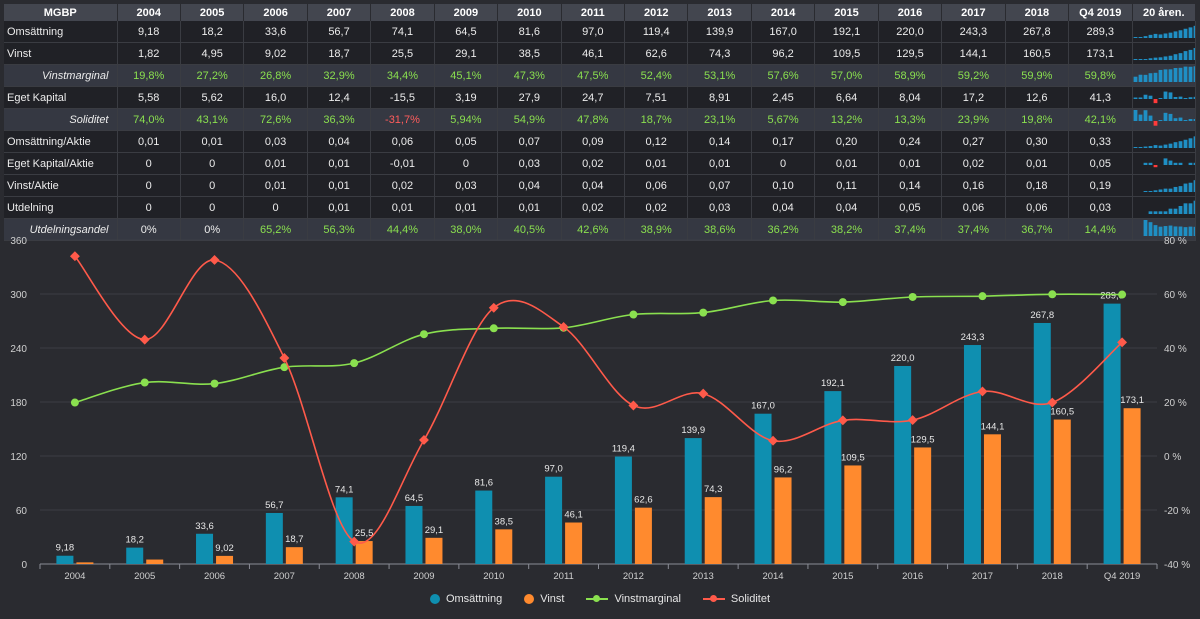 Image resolution: width=1200 pixels, height=619 pixels. Describe the element at coordinates (1037, 12) in the screenshot. I see `table-header-year: 2018` at that location.